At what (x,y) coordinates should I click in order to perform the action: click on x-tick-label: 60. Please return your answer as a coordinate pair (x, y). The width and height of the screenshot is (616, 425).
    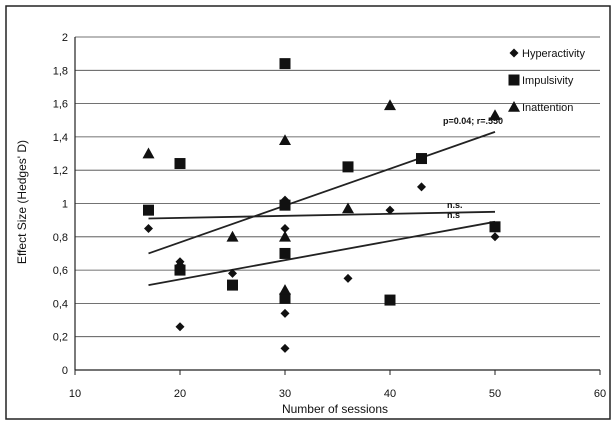
    Looking at the image, I should click on (600, 394).